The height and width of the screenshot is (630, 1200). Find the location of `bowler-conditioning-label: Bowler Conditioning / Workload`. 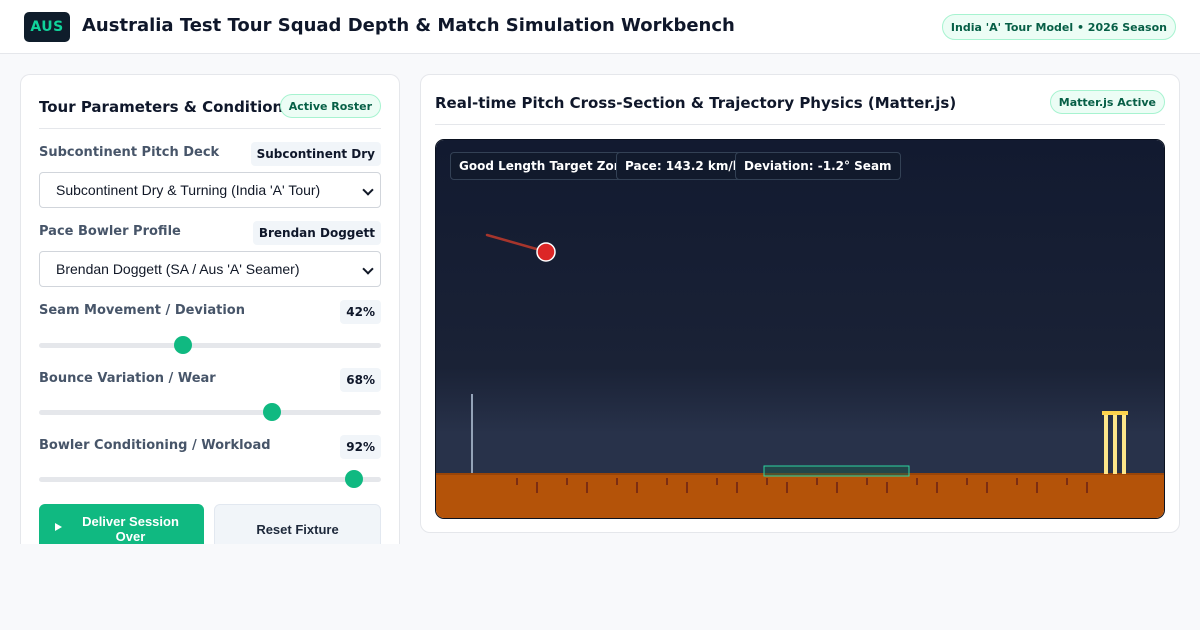

bowler-conditioning-label: Bowler Conditioning / Workload is located at coordinates (155, 445).